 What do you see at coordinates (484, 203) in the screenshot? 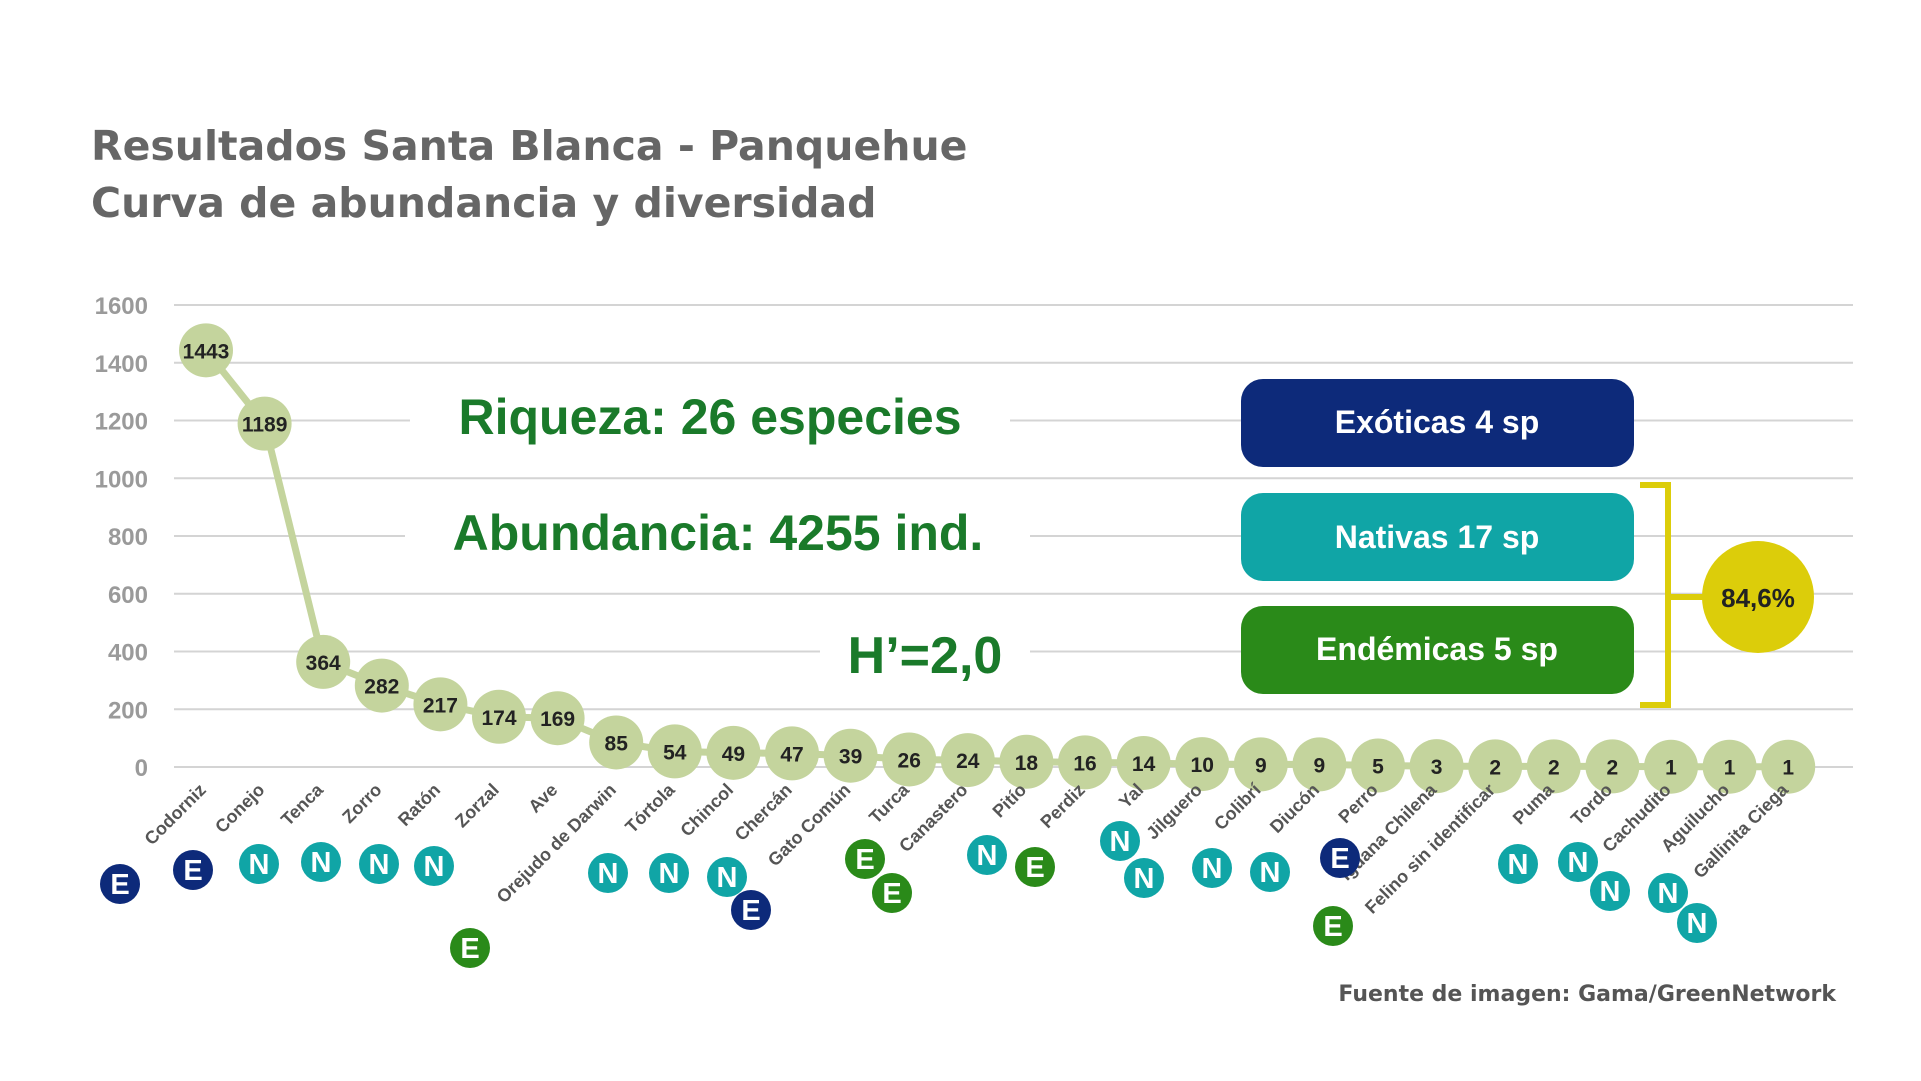
I see `title-line-2: Curva de abundancia y diversidad` at bounding box center [484, 203].